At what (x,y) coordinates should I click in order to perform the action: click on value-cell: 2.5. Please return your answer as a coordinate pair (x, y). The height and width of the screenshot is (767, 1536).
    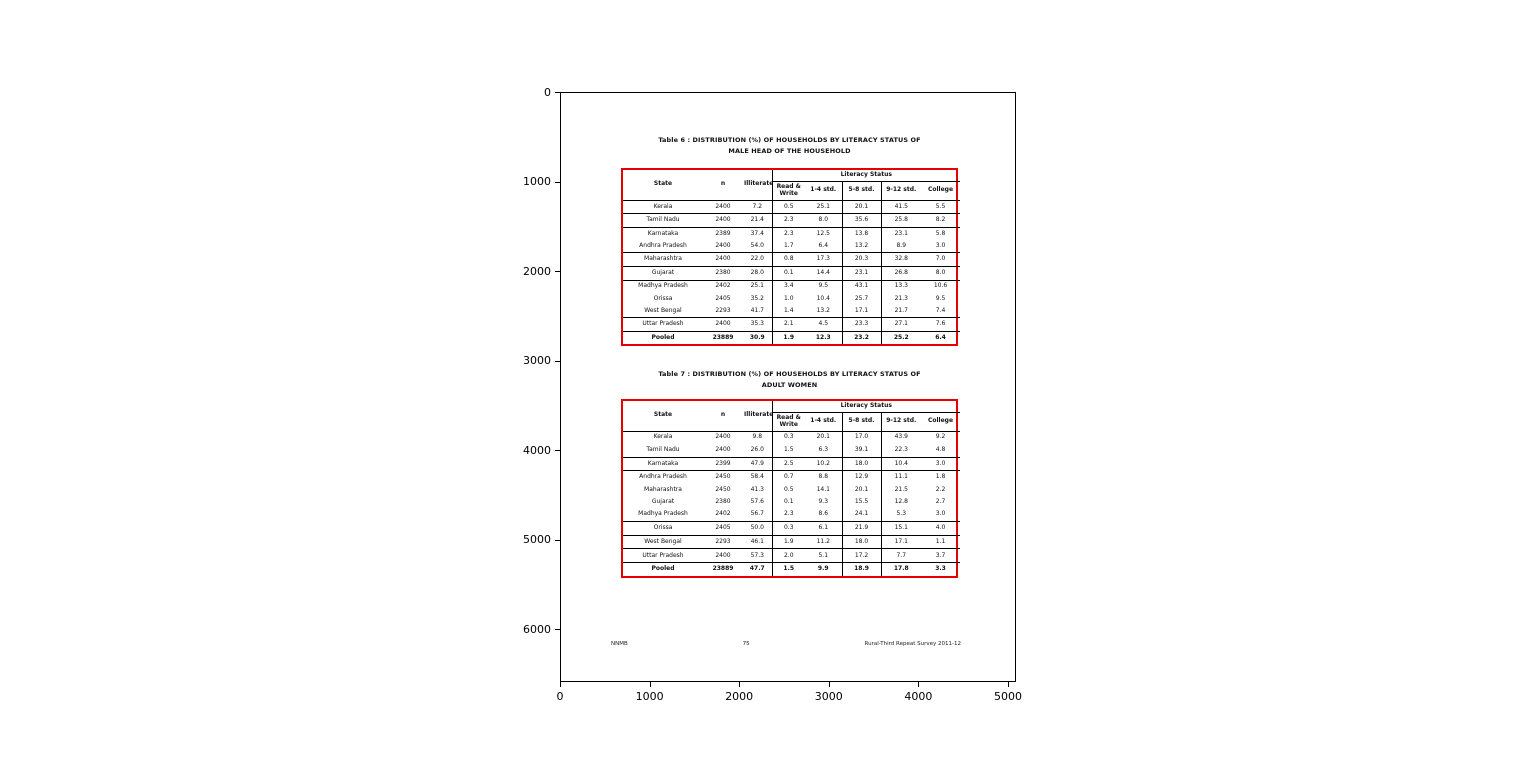
    Looking at the image, I should click on (788, 464).